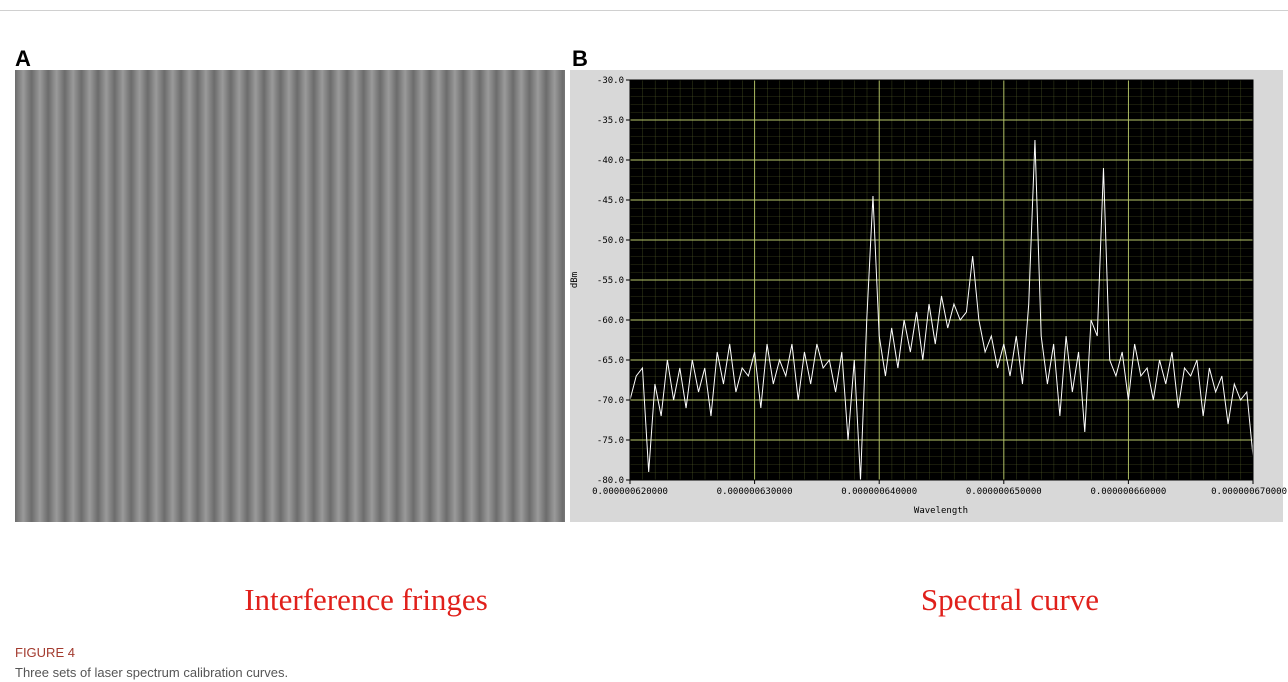  I want to click on y-tick-label: -30.0, so click(610, 81).